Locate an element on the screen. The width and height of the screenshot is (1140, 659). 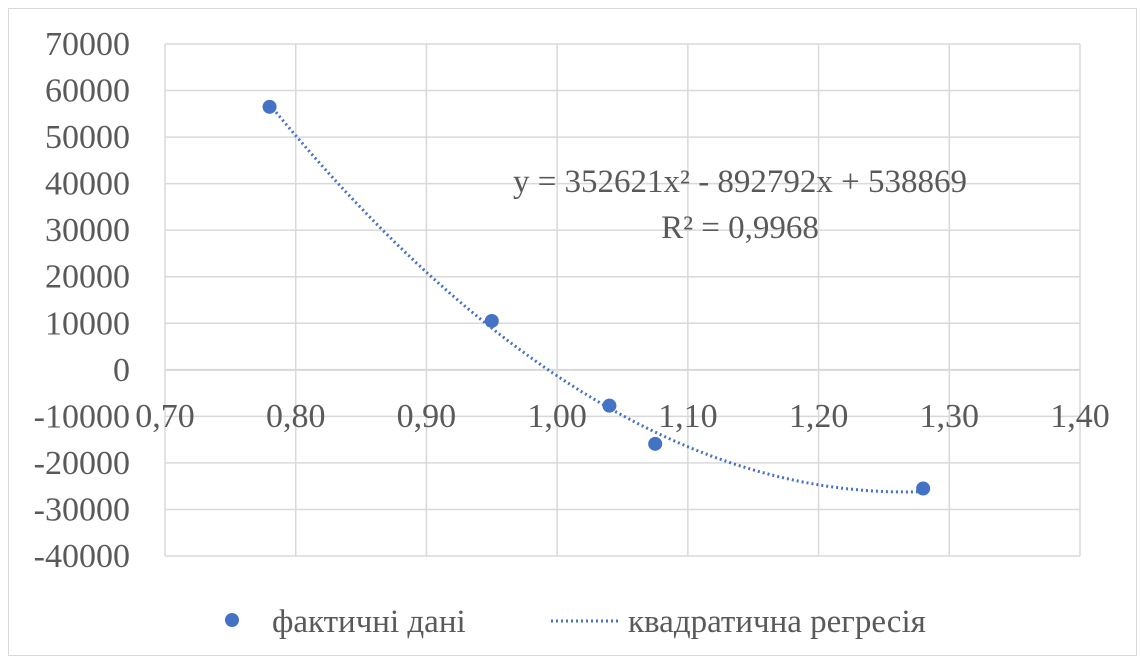
legend-label-regression: квадратична регресія is located at coordinates (777, 622).